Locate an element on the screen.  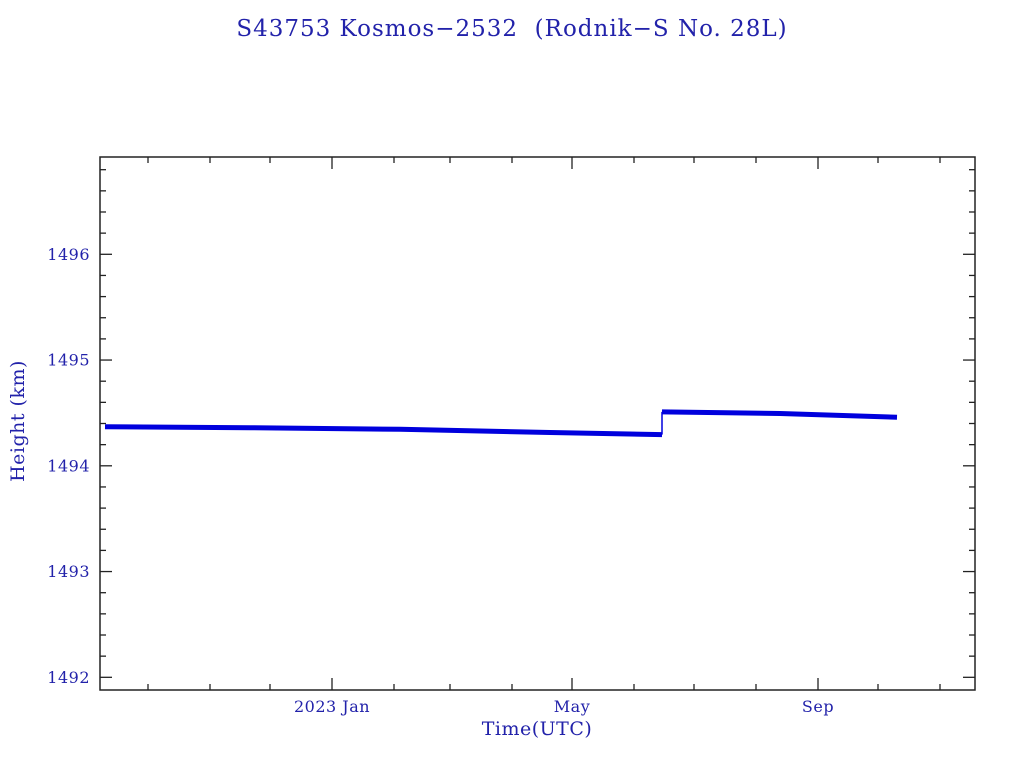
y-tick-label: 1496 is located at coordinates (68, 254).